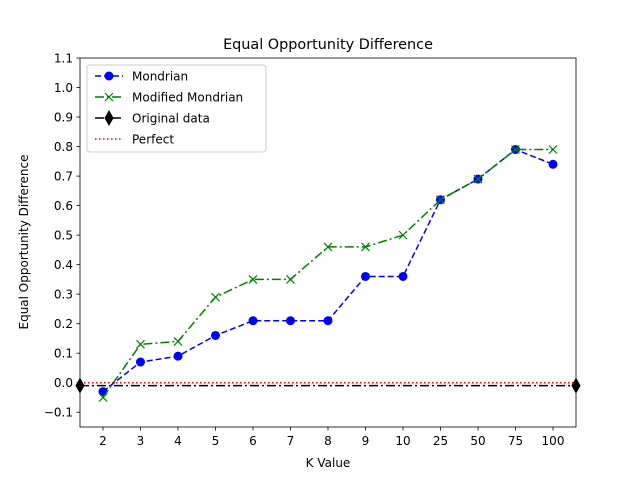  Describe the element at coordinates (63, 324) in the screenshot. I see `y-tick-label: 0.2` at that location.